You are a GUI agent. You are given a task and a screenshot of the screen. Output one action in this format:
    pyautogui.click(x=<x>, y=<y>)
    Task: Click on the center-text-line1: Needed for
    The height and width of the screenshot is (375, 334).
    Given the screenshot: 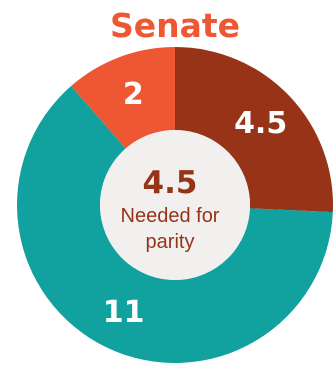 What is the action you would take?
    pyautogui.click(x=170, y=216)
    